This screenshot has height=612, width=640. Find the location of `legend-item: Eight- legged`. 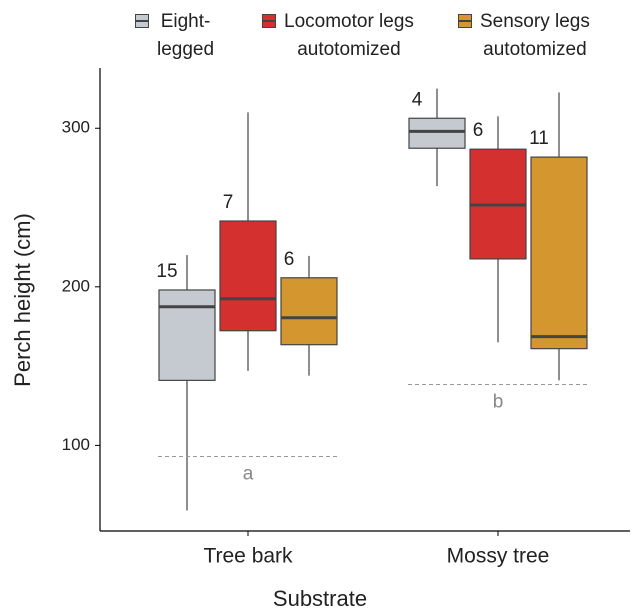

legend-item: Eight- legged is located at coordinates (174, 36).